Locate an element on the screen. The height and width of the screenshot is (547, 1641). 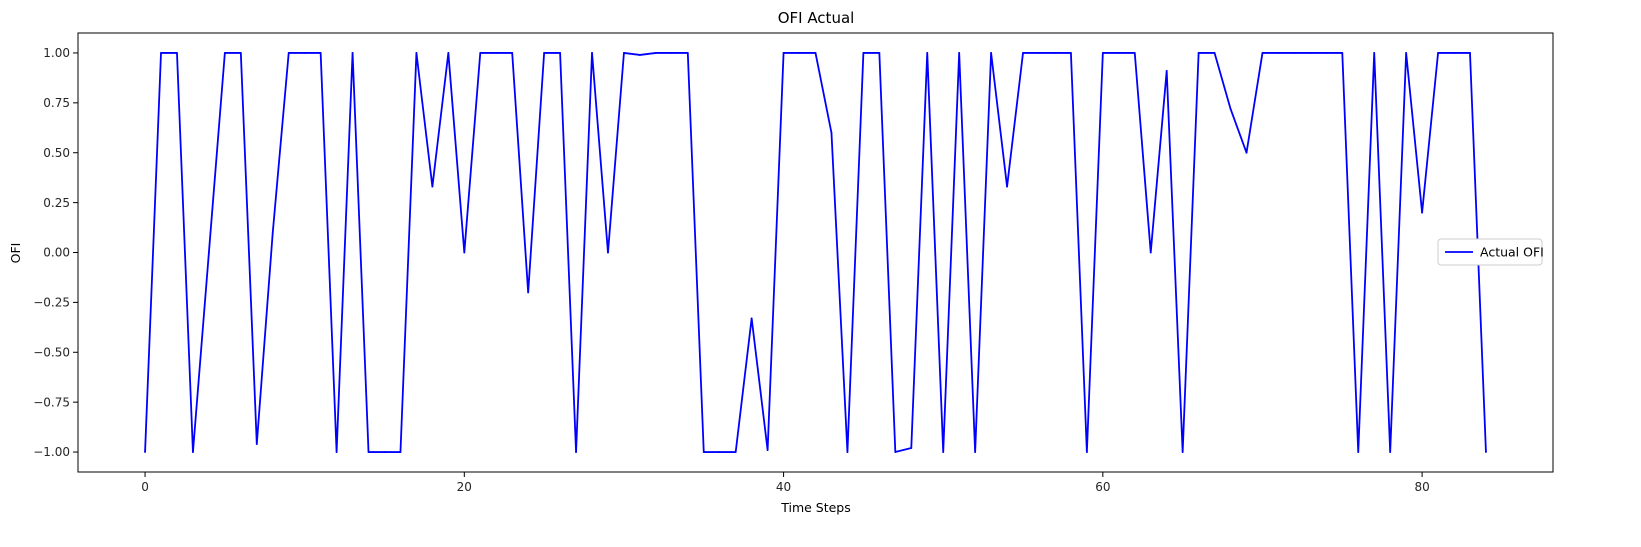
y-axis-title: OFI is located at coordinates (15, 253).